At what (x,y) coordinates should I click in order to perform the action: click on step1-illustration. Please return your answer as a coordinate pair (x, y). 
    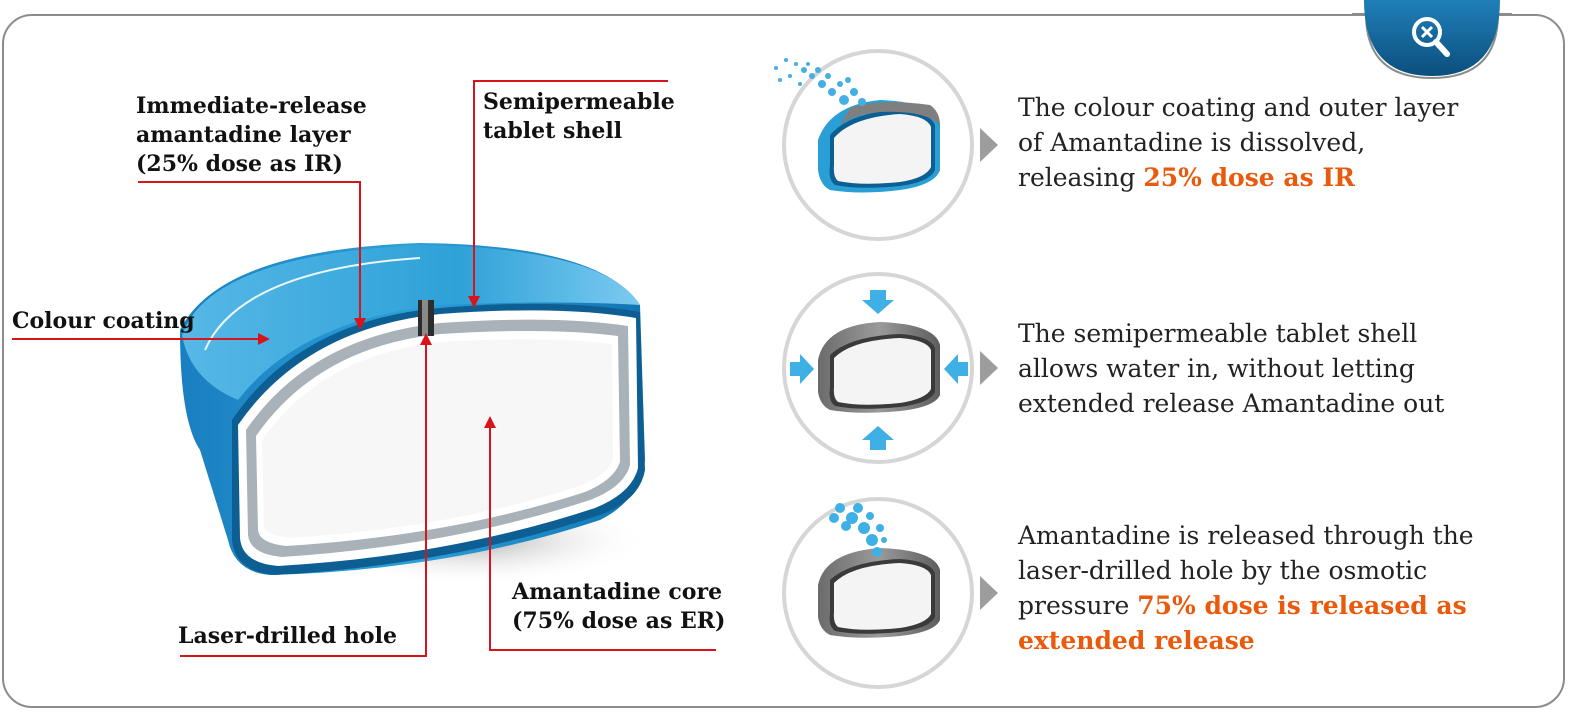
    Looking at the image, I should click on (874, 145).